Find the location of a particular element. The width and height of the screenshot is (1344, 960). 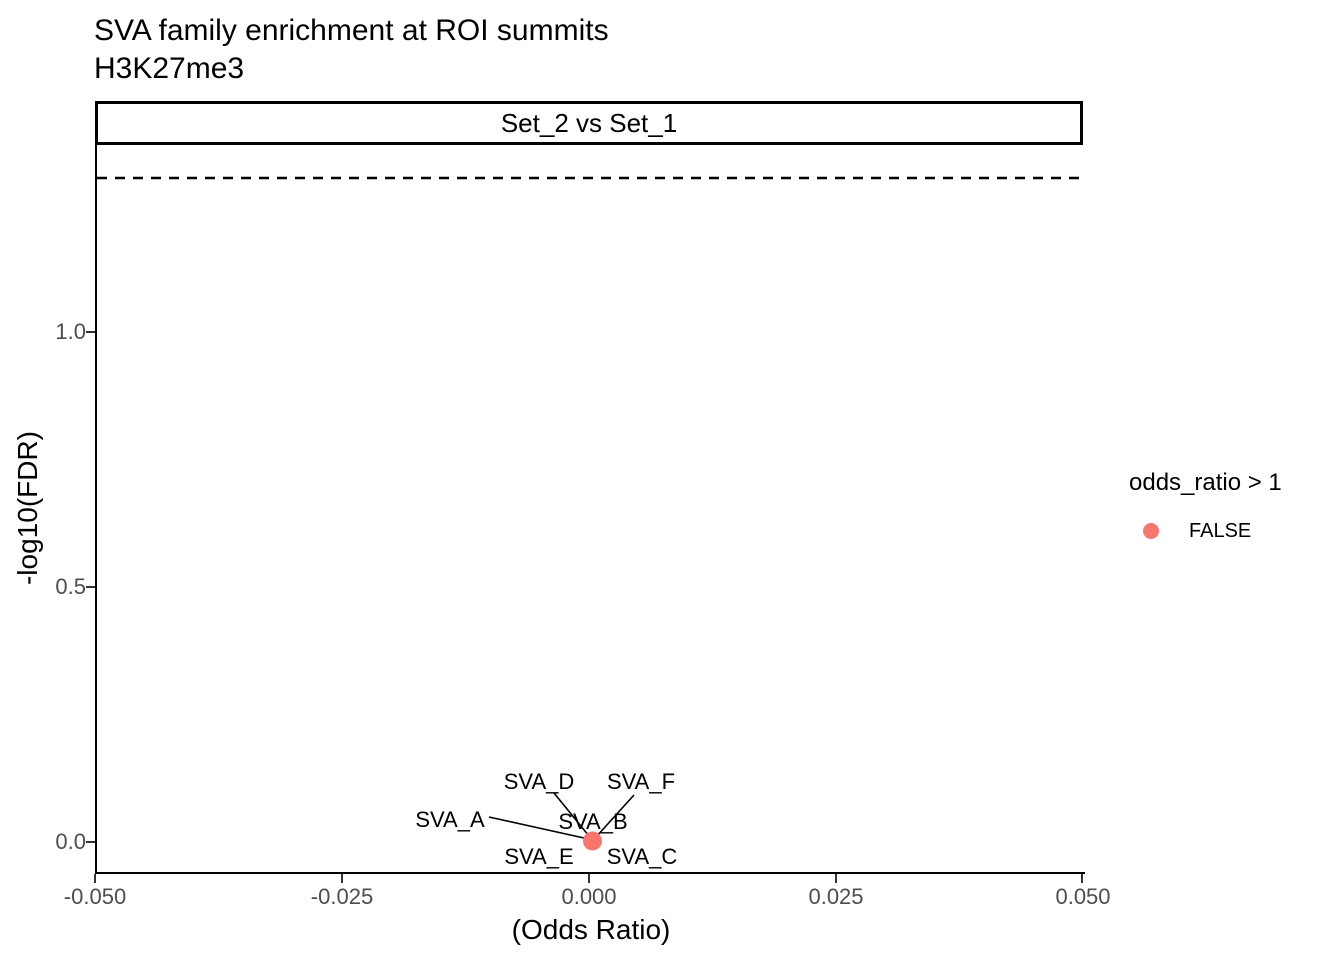

point-label-sva-f: SVA_F is located at coordinates (641, 781).